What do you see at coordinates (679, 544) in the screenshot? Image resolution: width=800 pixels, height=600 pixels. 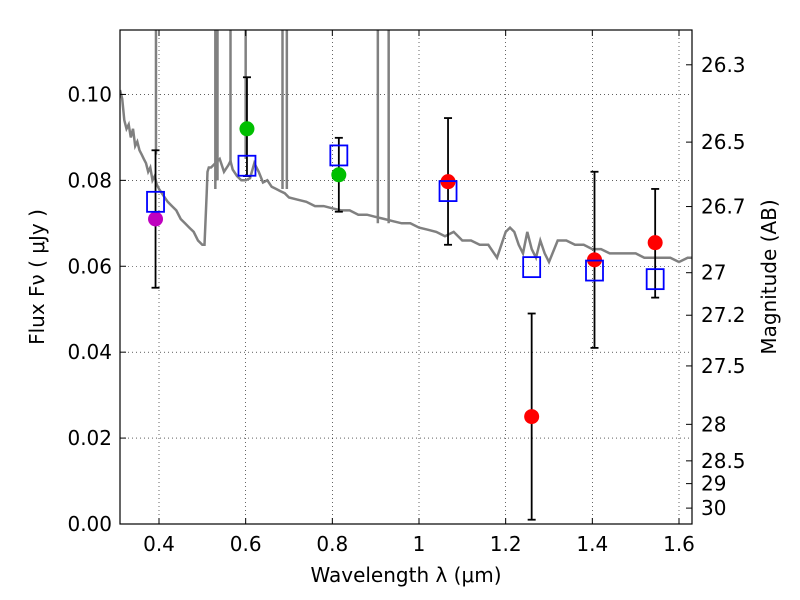 I see `x-tick-label: 1.6` at bounding box center [679, 544].